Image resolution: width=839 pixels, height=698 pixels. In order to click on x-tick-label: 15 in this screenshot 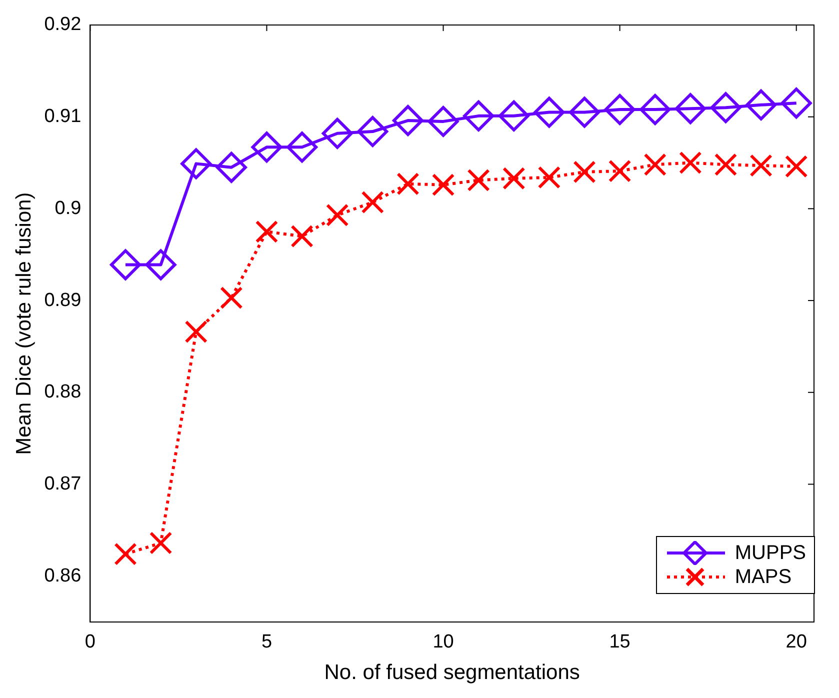, I will do `click(619, 642)`.